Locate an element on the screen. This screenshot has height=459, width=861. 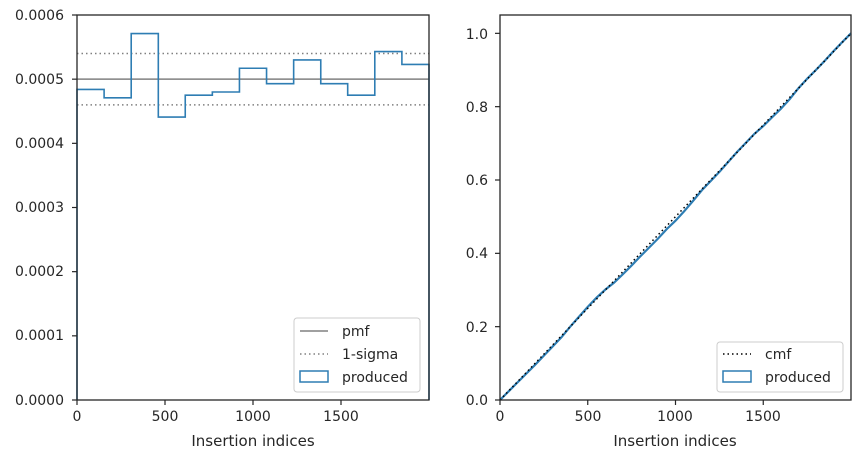
left-ytick-label-5: 0.0005 is located at coordinates (39, 80).